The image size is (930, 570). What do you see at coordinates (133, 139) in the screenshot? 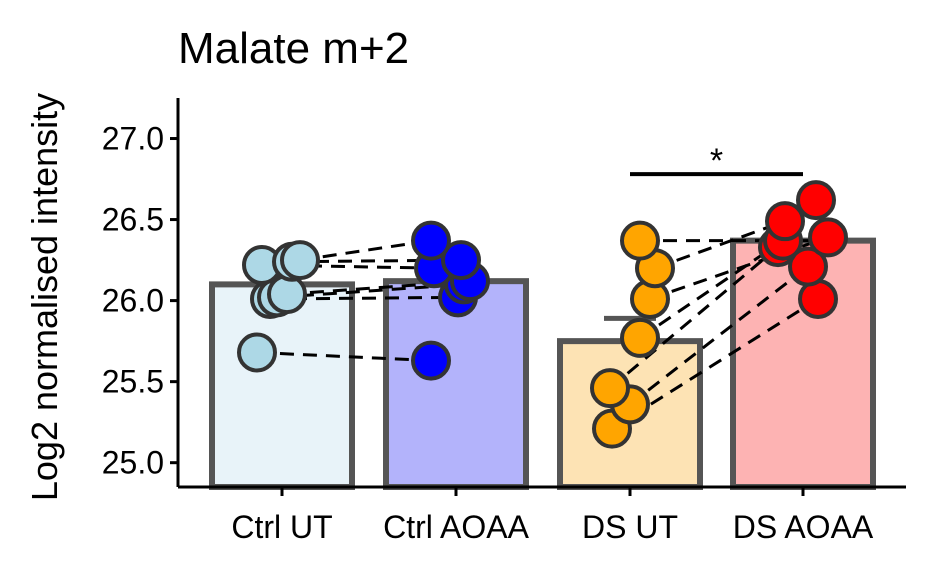
I see `y-tick-label-4: 27.0` at bounding box center [133, 139].